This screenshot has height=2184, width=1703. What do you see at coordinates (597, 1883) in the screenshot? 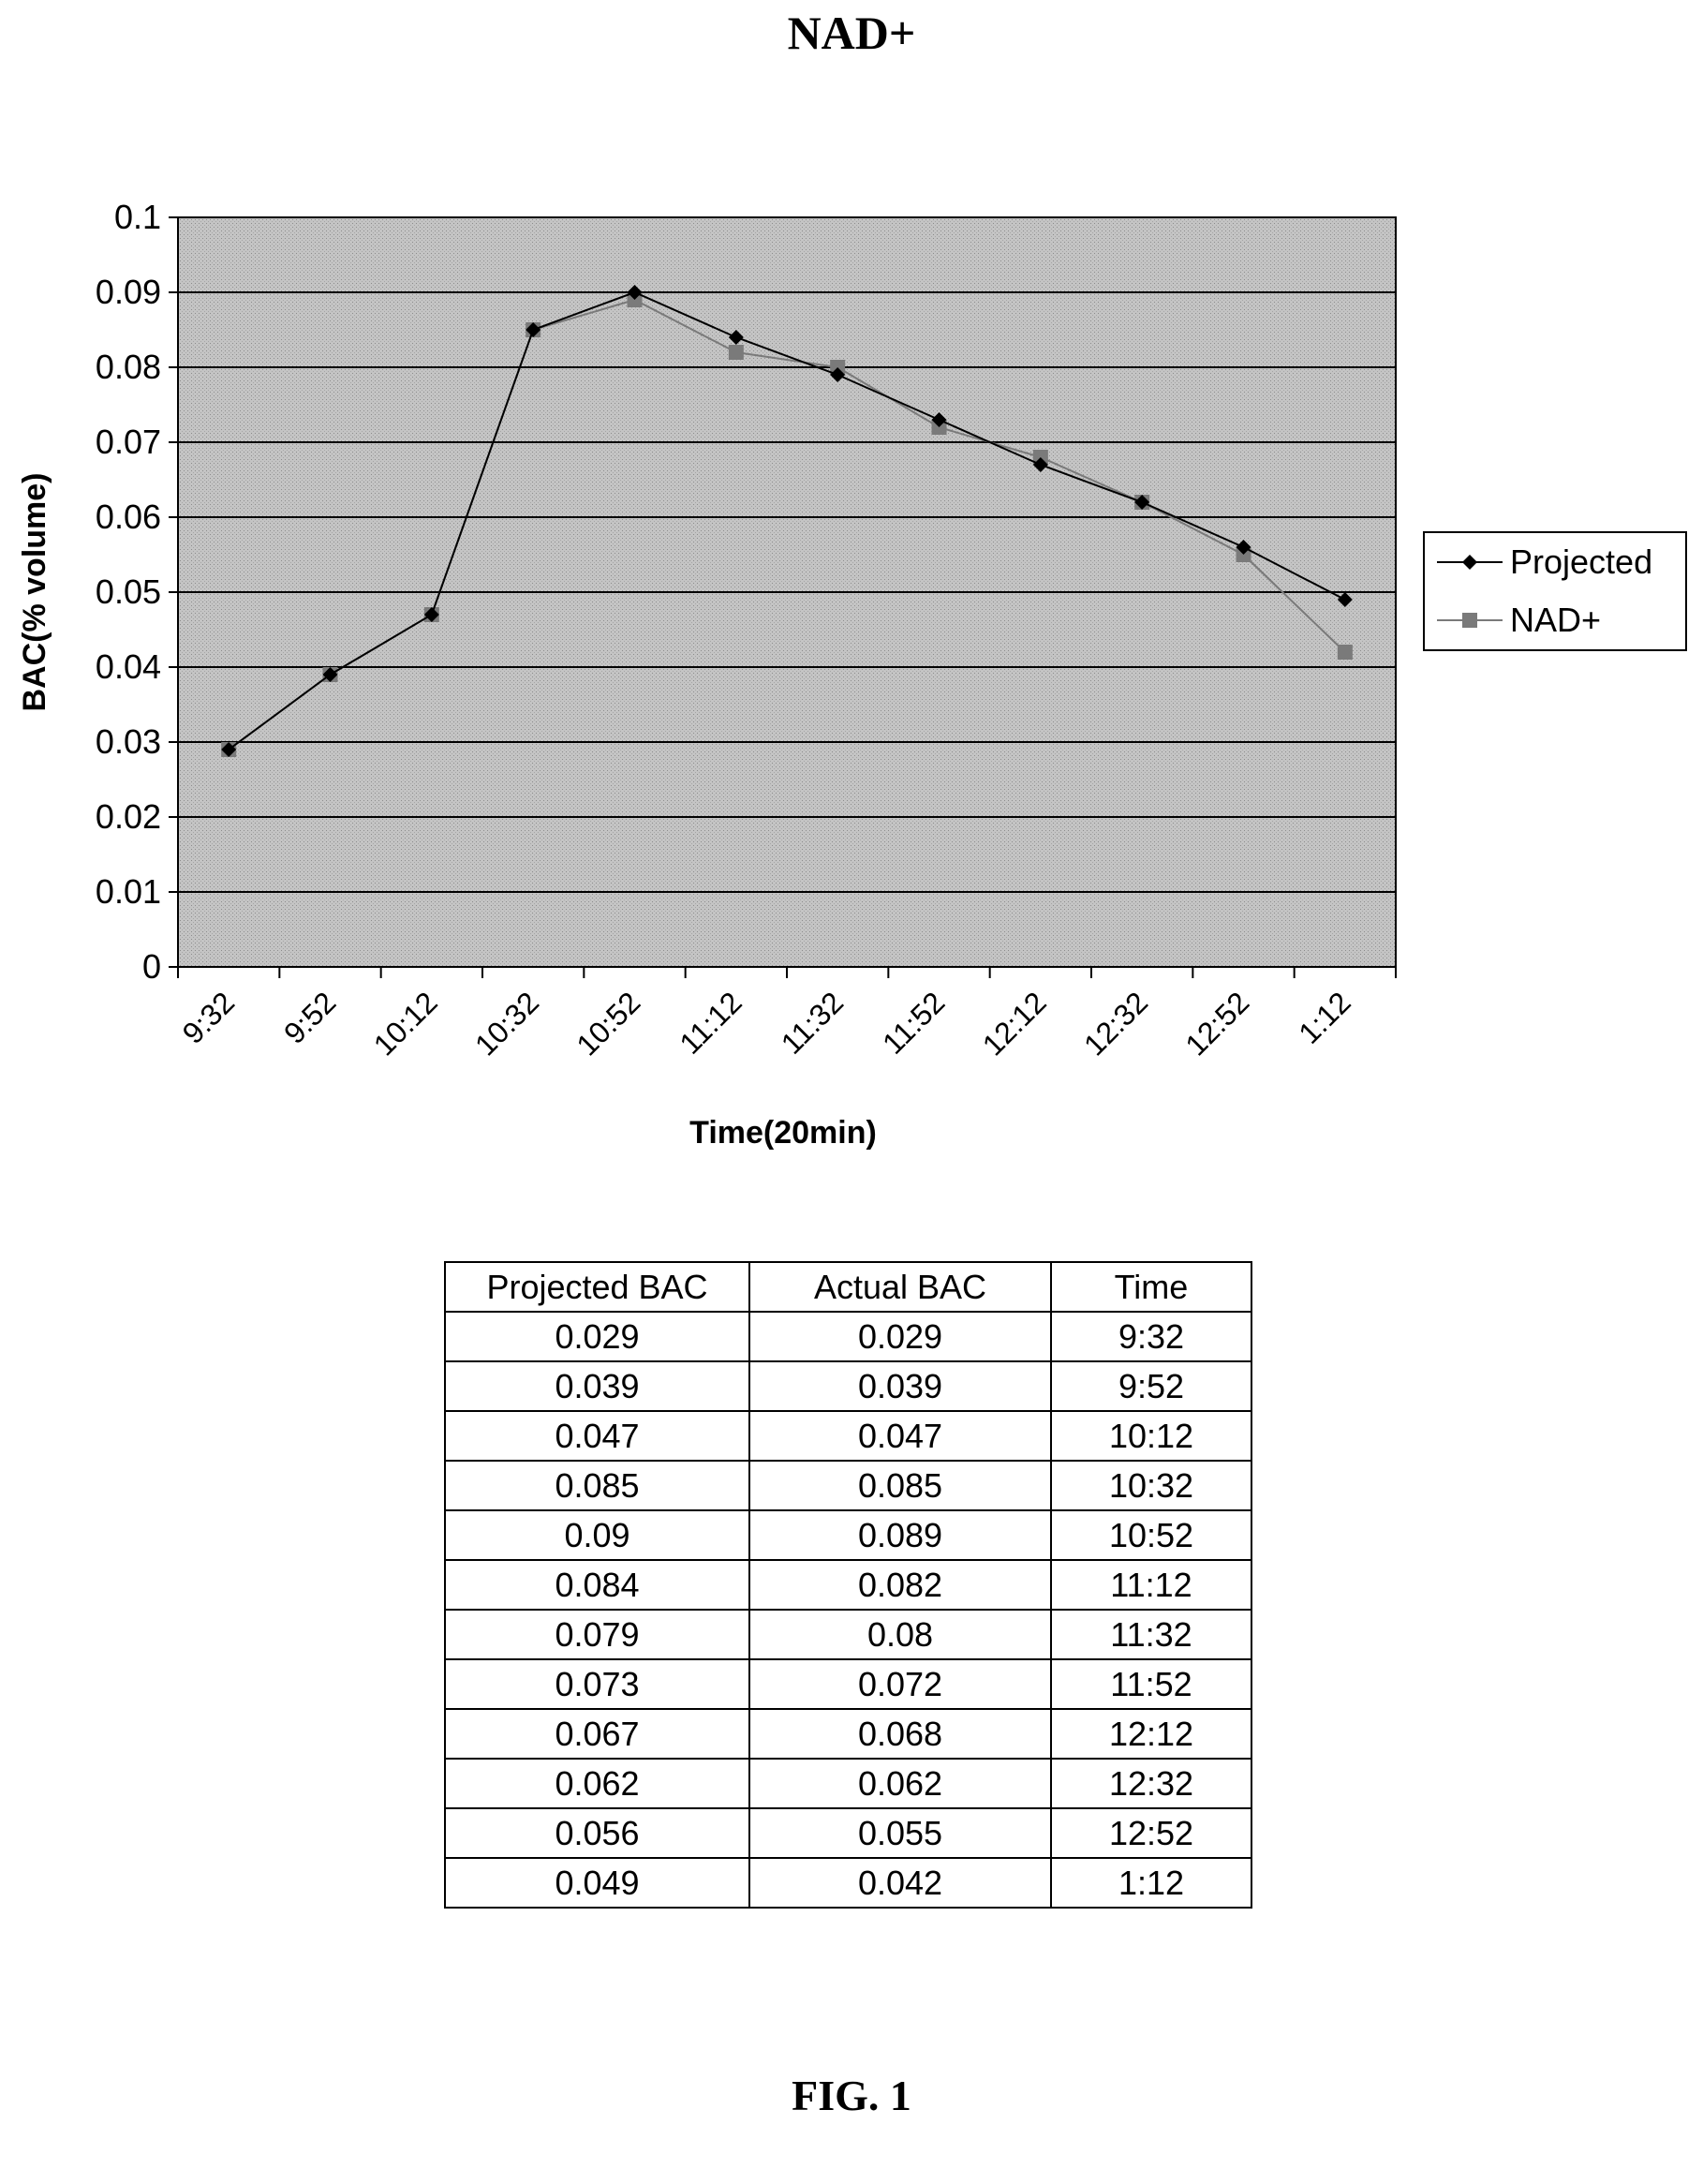
I see `cell-projected-bac: 0.049` at bounding box center [597, 1883].